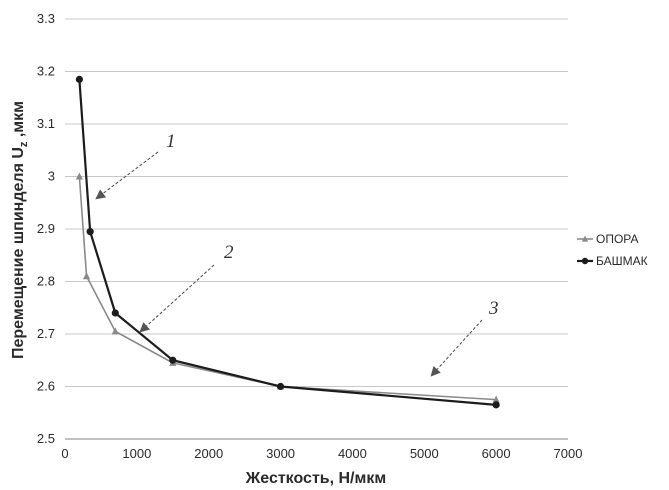 This screenshot has height=490, width=669. Describe the element at coordinates (46, 333) in the screenshot. I see `y-tick-label: 2.7` at that location.